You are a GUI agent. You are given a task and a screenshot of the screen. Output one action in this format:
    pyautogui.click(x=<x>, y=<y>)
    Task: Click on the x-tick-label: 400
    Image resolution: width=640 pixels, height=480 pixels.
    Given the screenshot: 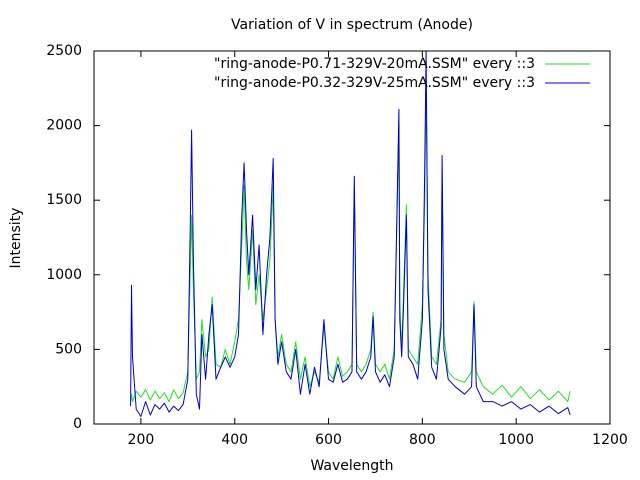 What is the action you would take?
    pyautogui.click(x=234, y=440)
    